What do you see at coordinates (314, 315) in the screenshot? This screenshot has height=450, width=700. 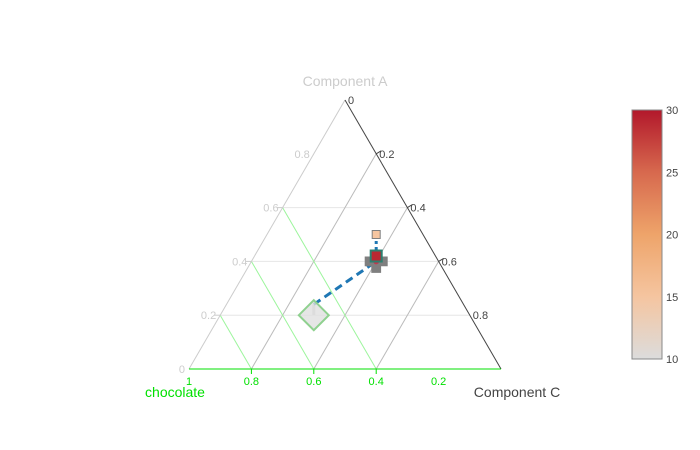 I see `marker-diamond` at bounding box center [314, 315].